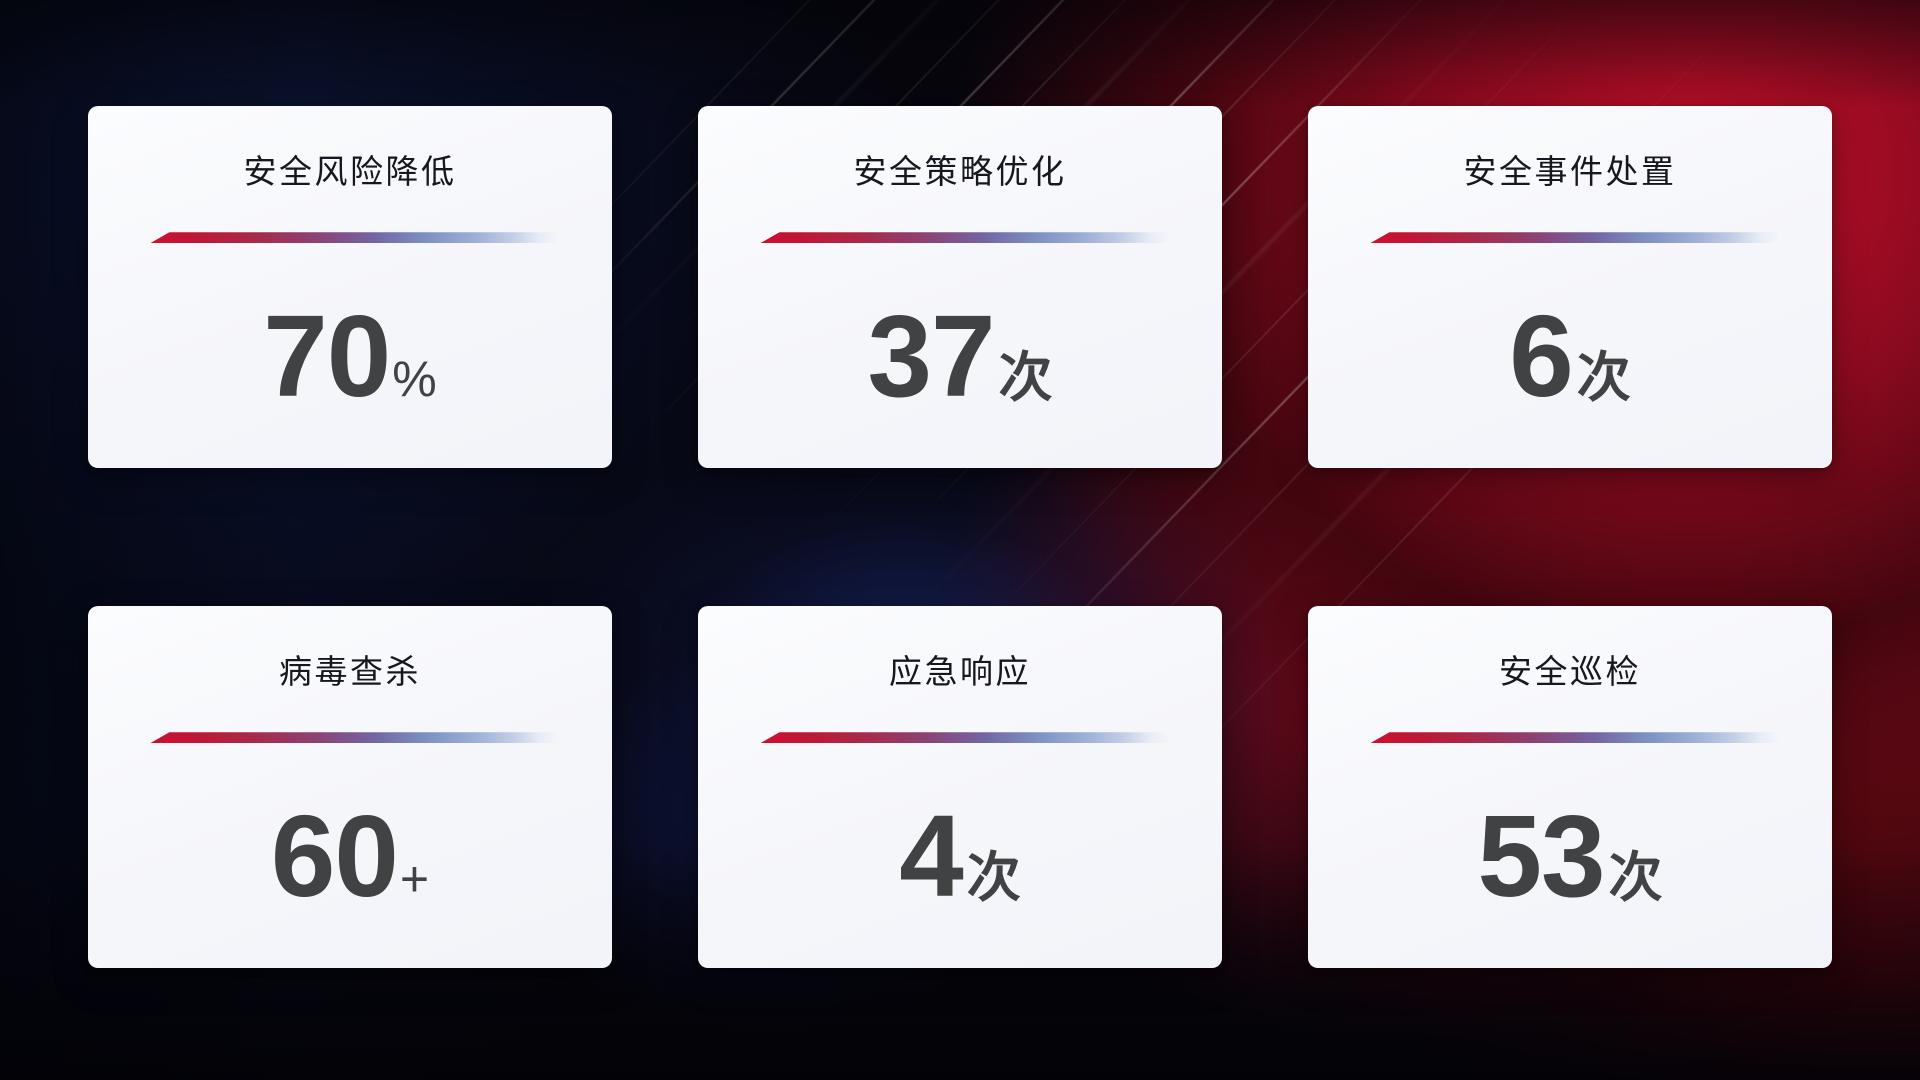 This screenshot has width=1920, height=1080. I want to click on metric-value: 70, so click(327, 356).